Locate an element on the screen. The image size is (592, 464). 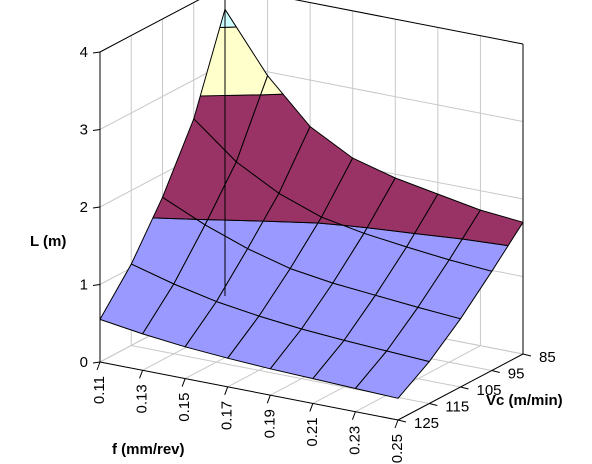
y-tick-label: 105 is located at coordinates (489, 390).